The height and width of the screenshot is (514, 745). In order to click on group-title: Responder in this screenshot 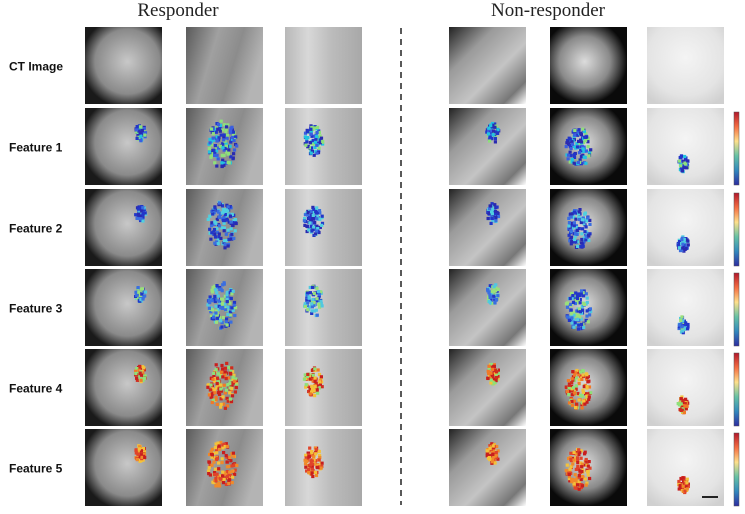, I will do `click(178, 10)`.